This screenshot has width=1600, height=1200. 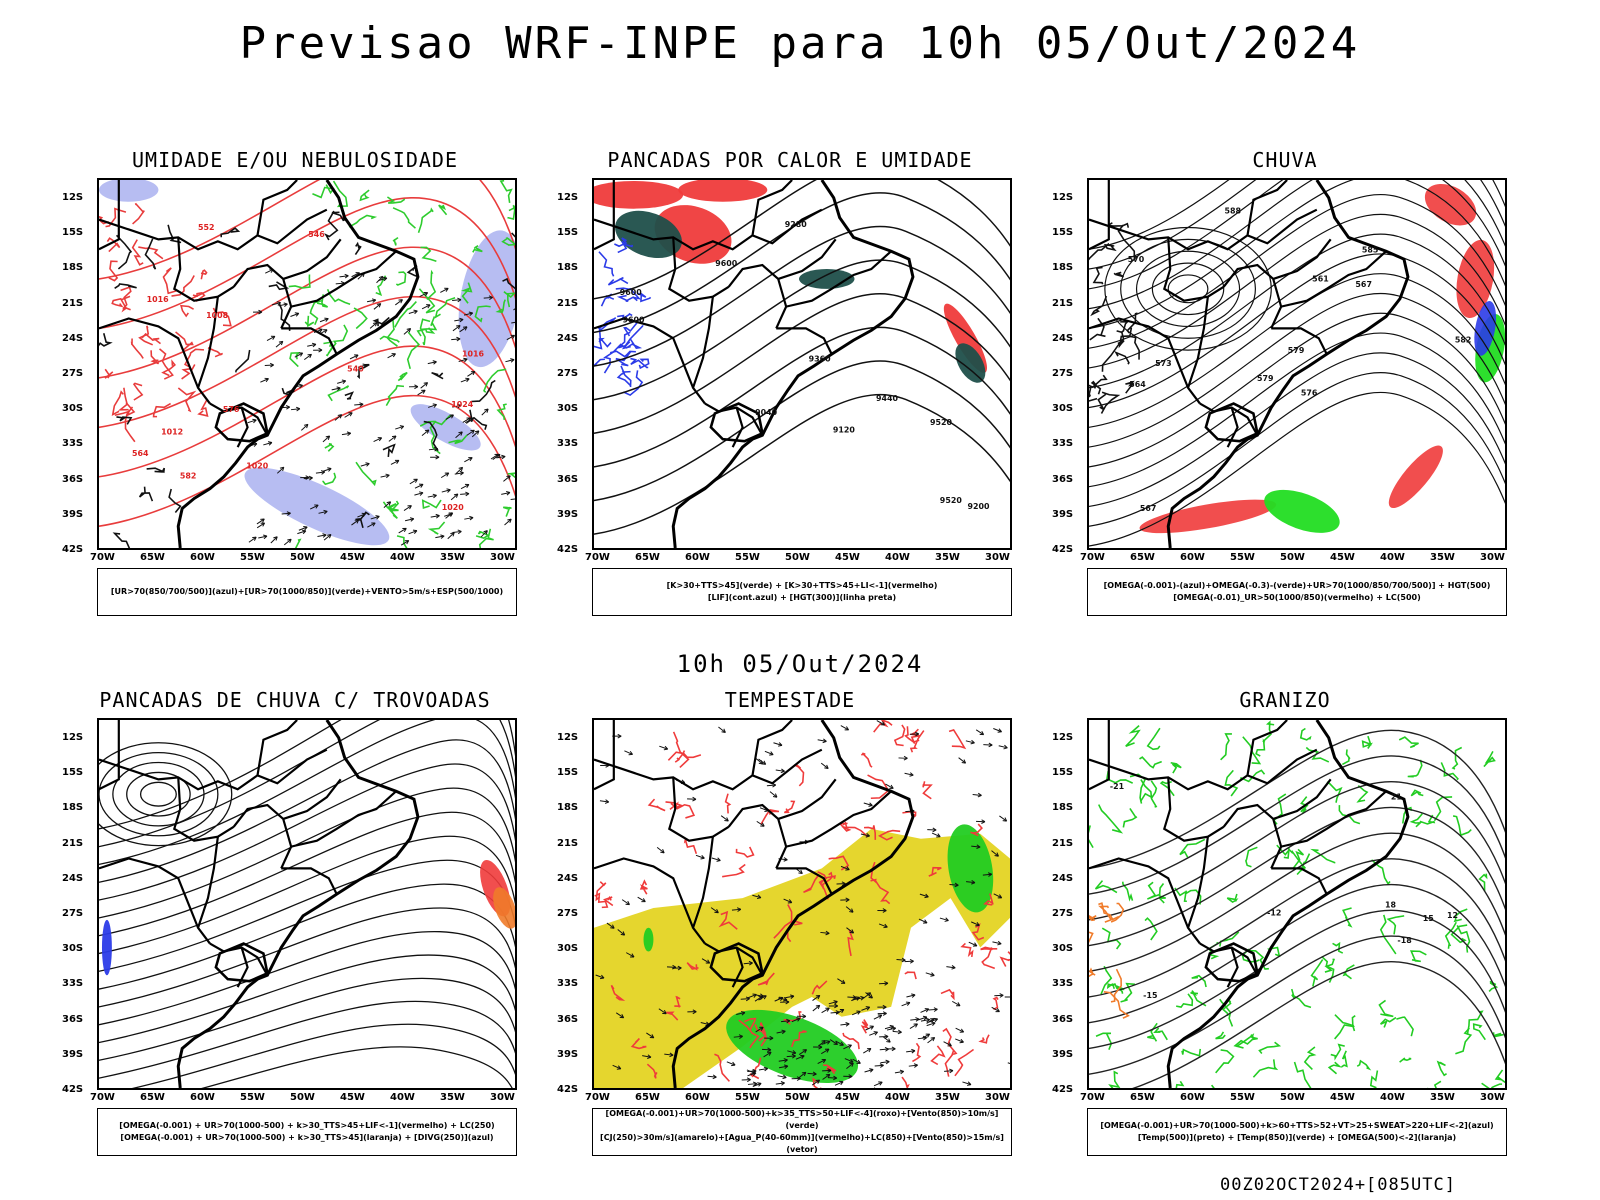 I want to click on longitude-label: 40W, so click(x=402, y=557).